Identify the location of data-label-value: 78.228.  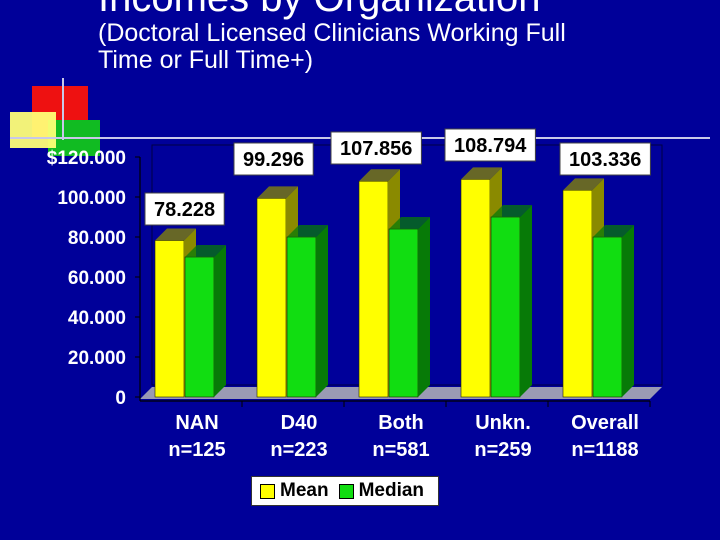
(184, 210).